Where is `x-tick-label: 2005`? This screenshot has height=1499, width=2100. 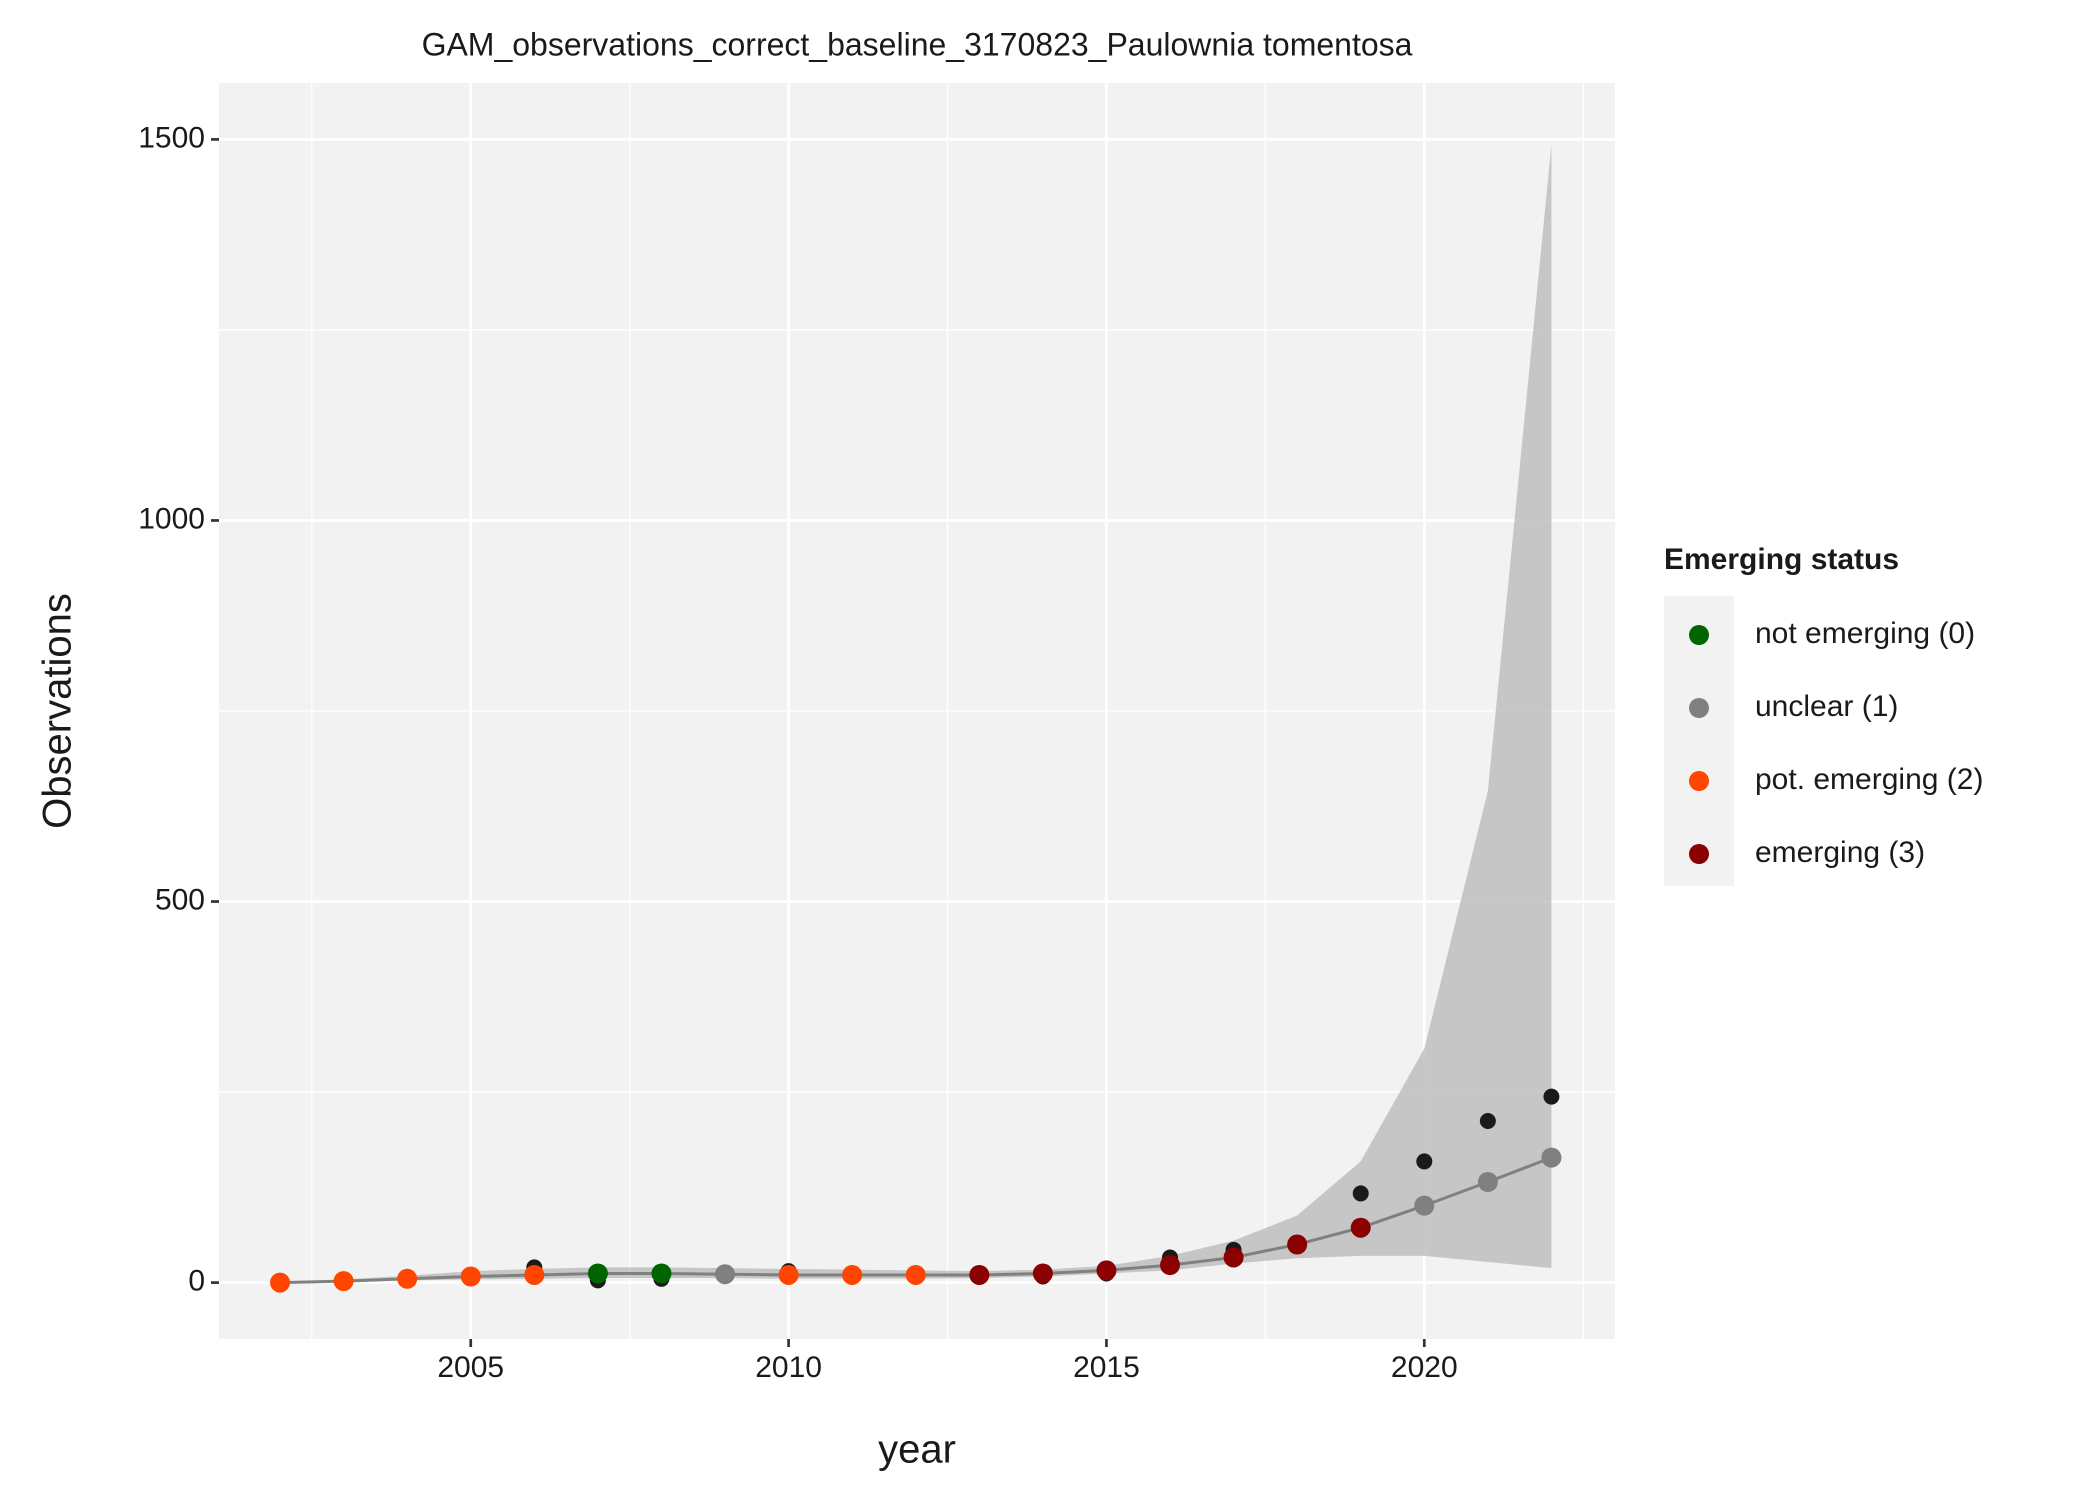 x-tick-label: 2005 is located at coordinates (470, 1367).